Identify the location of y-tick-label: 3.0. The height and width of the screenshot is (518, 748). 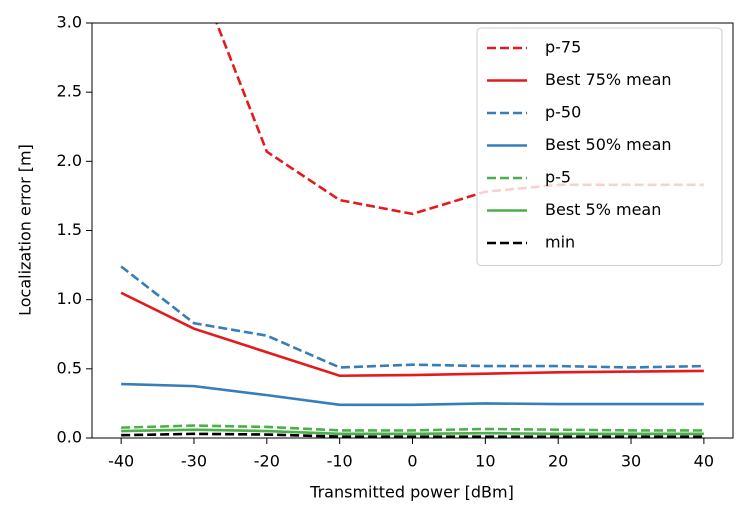
(69, 22).